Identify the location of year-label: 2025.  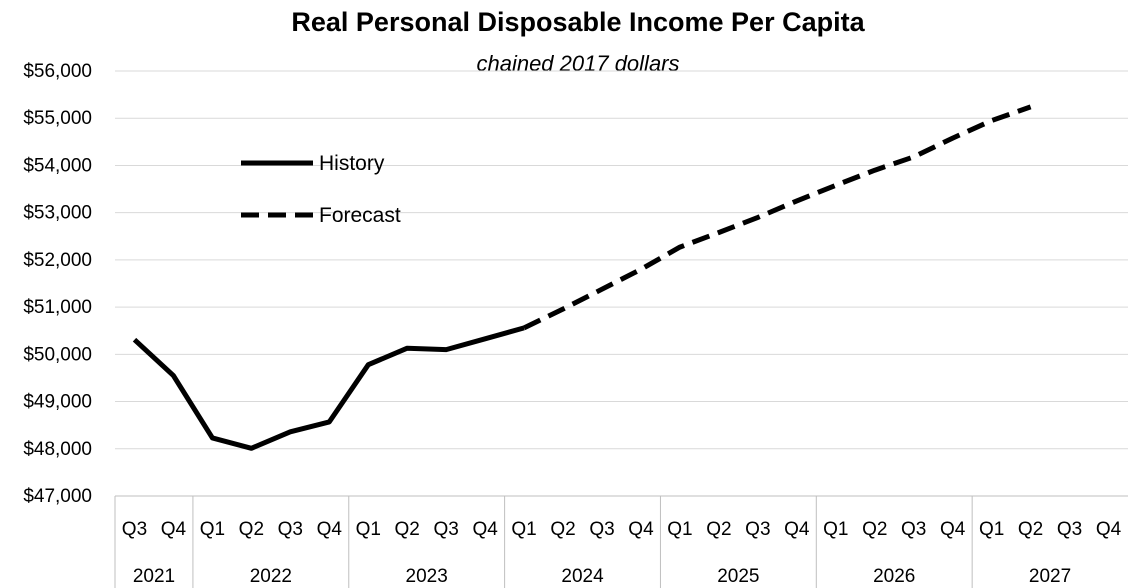
(738, 576).